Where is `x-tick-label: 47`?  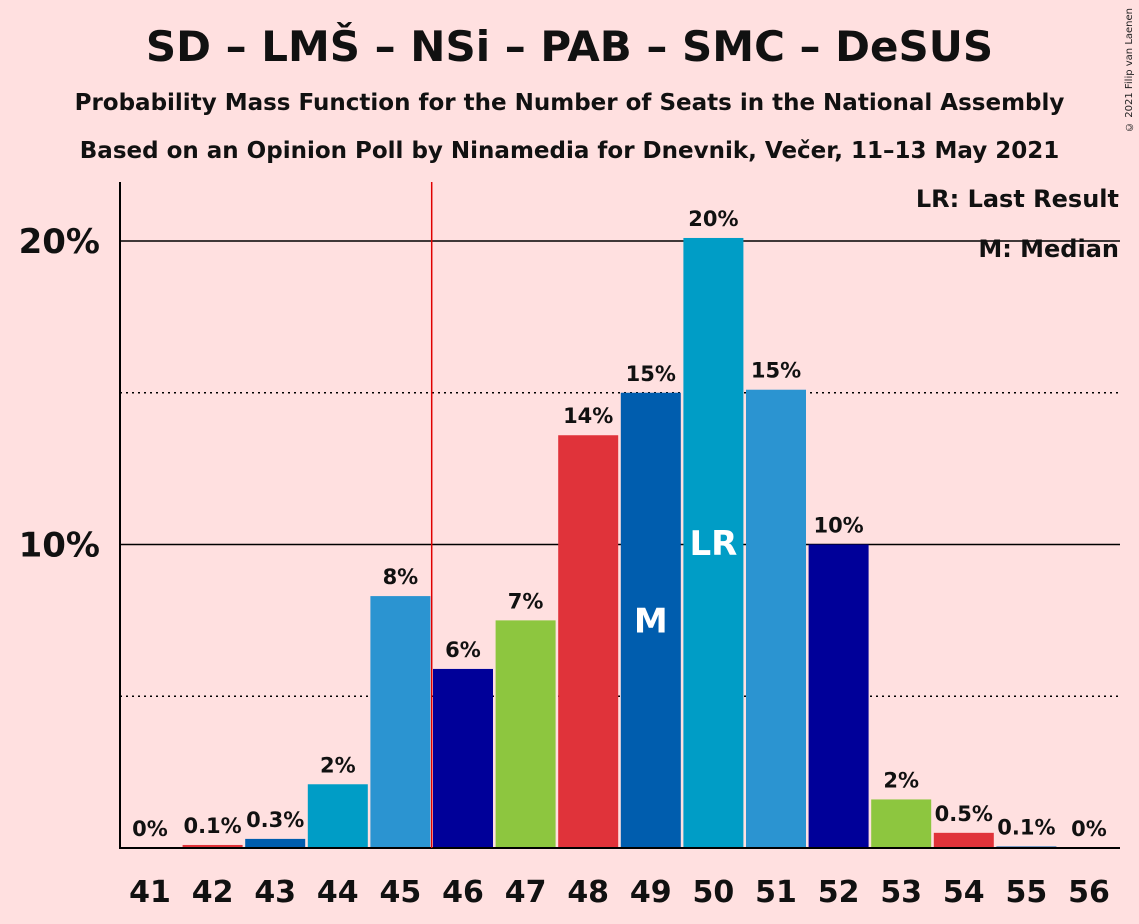 x-tick-label: 47 is located at coordinates (526, 892).